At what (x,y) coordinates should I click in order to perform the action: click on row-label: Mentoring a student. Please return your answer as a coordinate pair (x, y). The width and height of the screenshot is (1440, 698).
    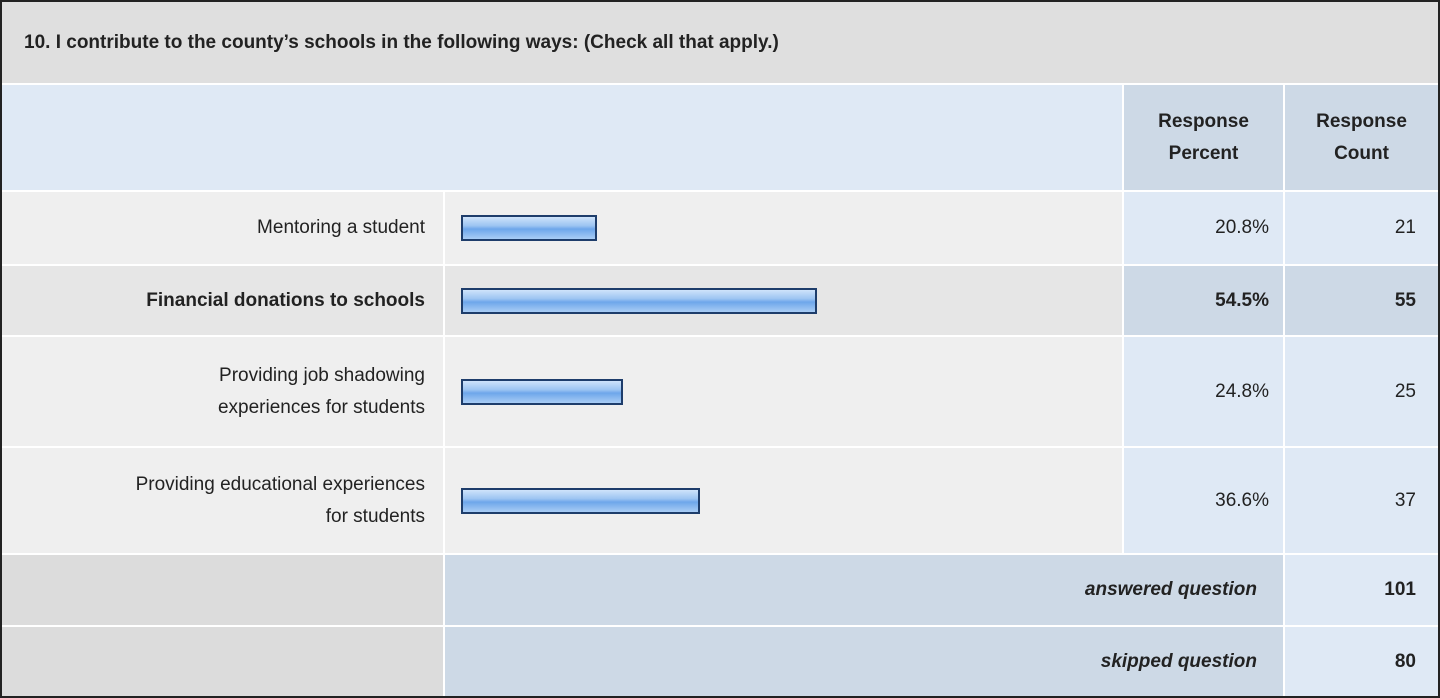
    Looking at the image, I should click on (222, 228).